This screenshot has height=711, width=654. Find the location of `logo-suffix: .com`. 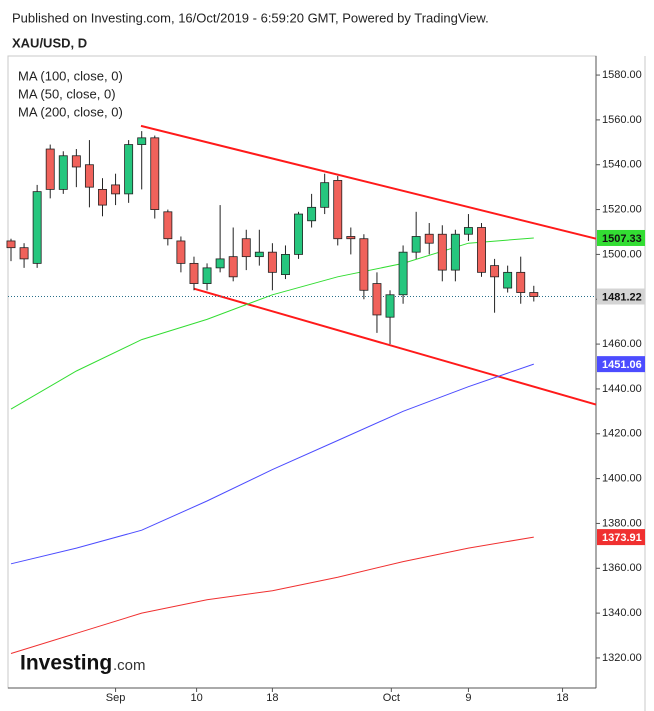

logo-suffix: .com is located at coordinates (129, 665).